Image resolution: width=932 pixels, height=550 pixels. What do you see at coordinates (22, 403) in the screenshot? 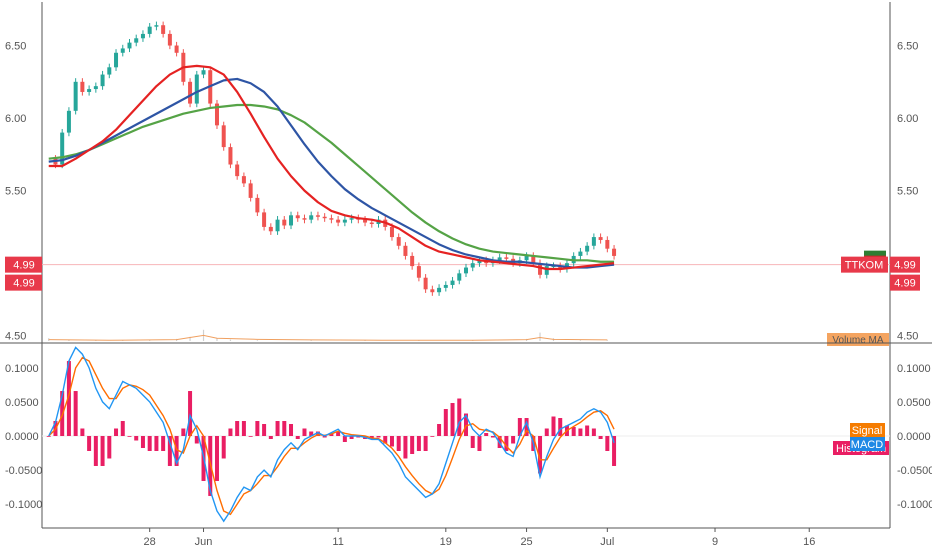
I see `macd-y-tick-left: 0.0500` at bounding box center [22, 403].